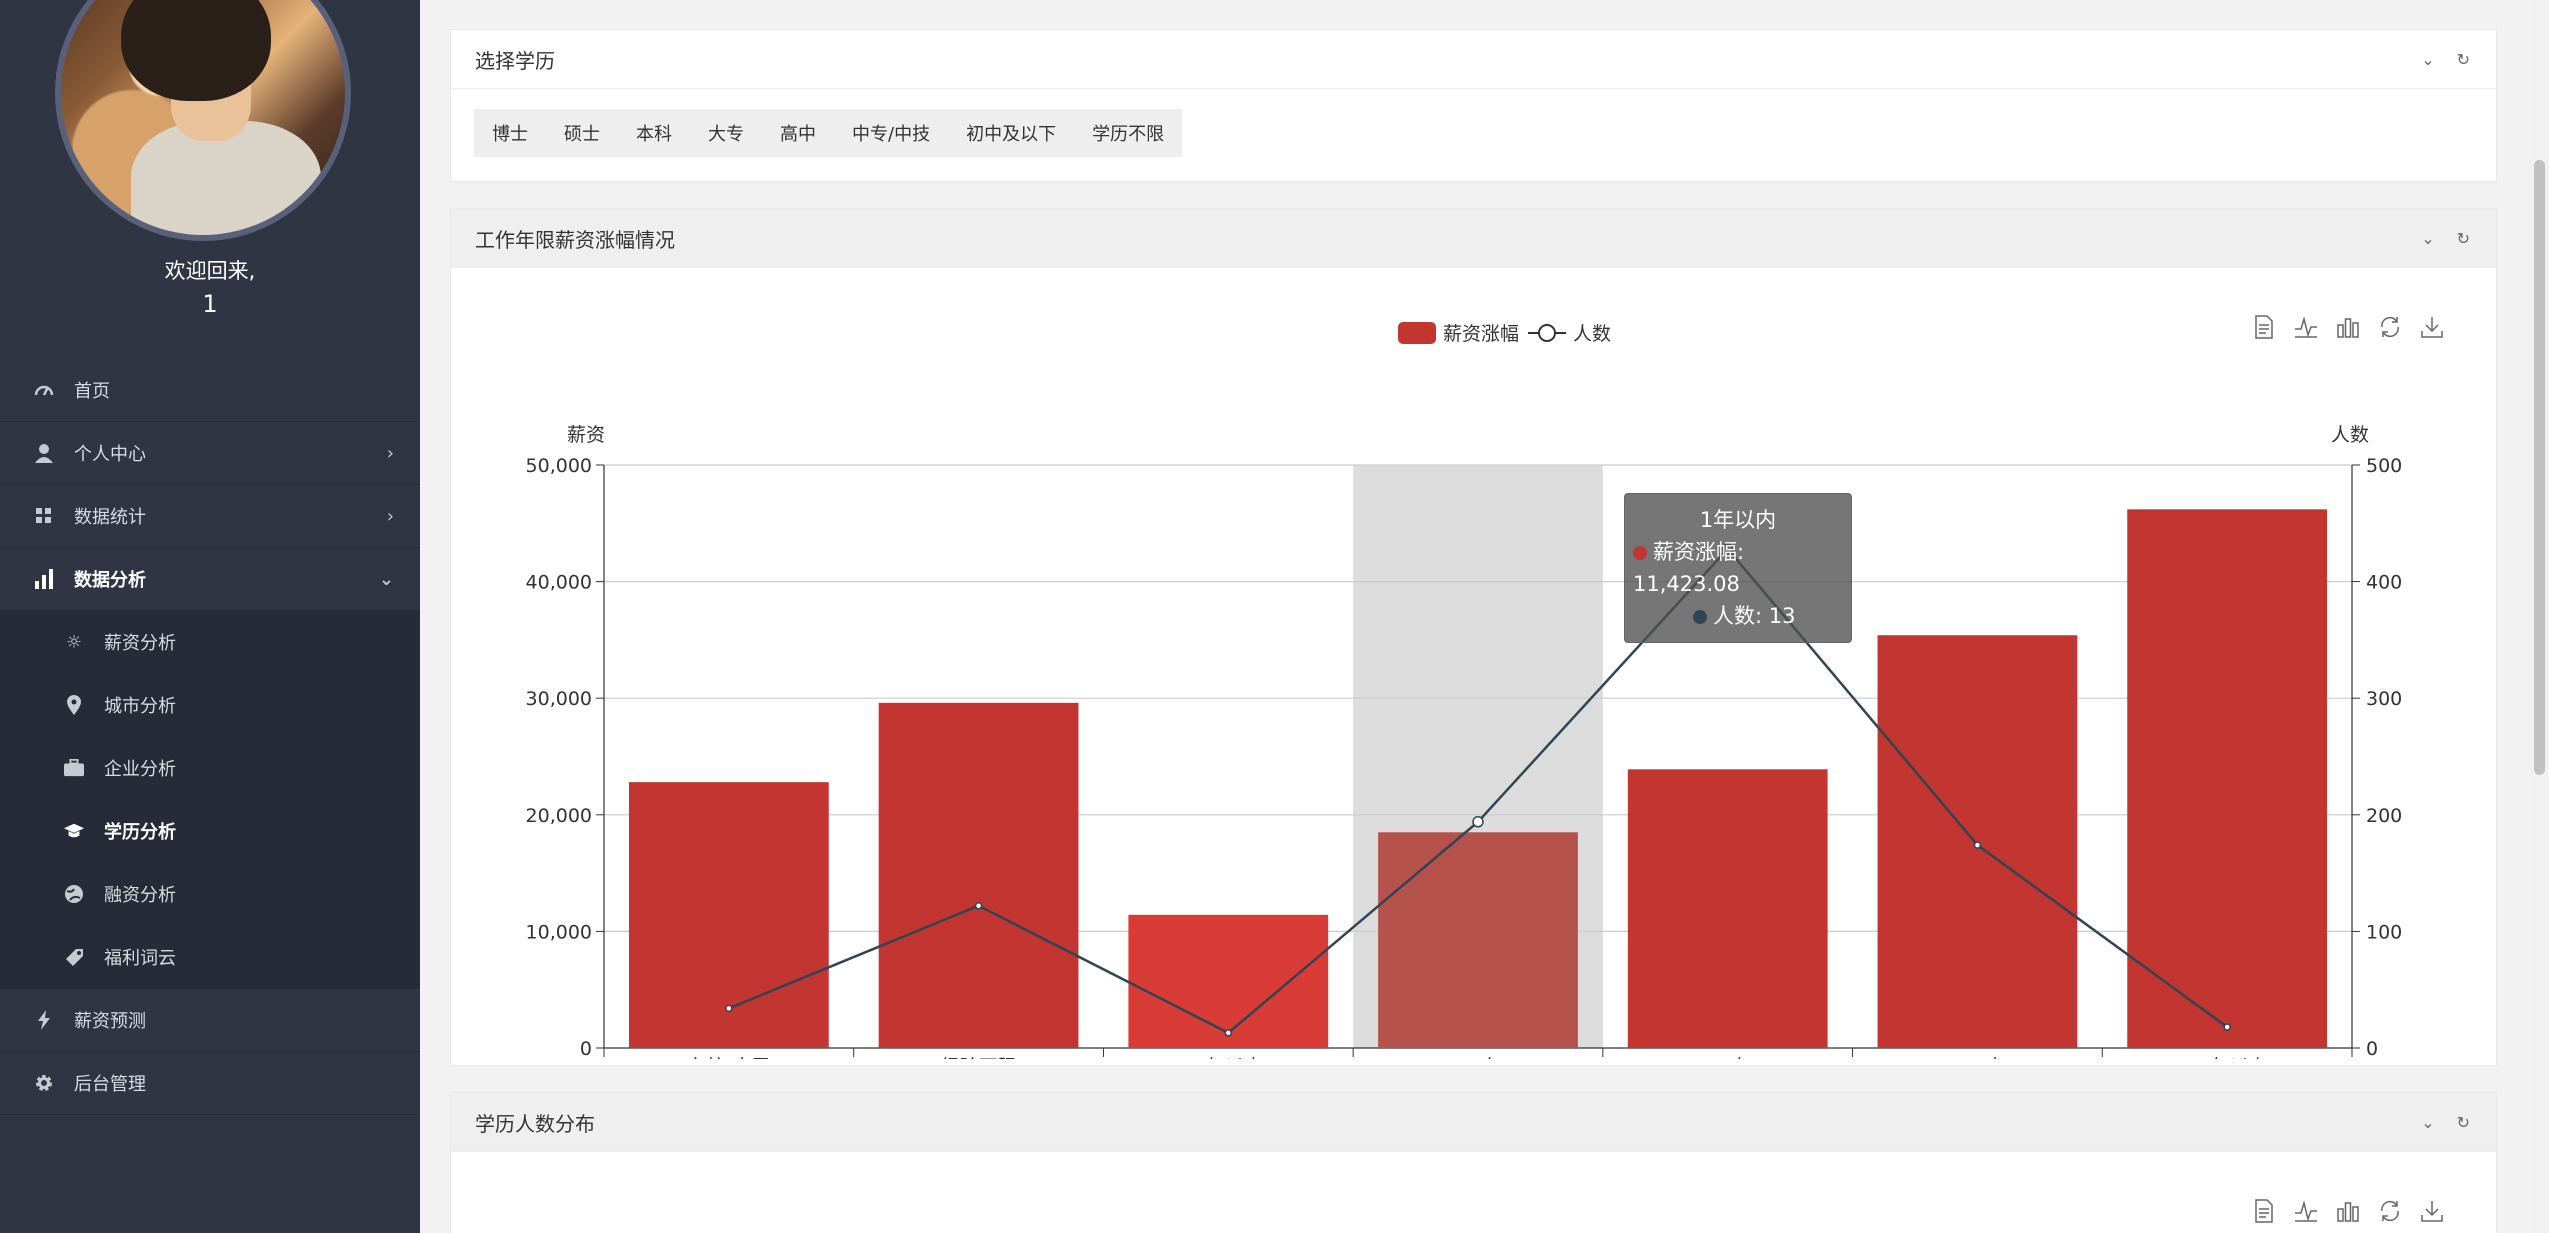 This screenshot has height=1233, width=2549. I want to click on education-option: 高中, so click(798, 134).